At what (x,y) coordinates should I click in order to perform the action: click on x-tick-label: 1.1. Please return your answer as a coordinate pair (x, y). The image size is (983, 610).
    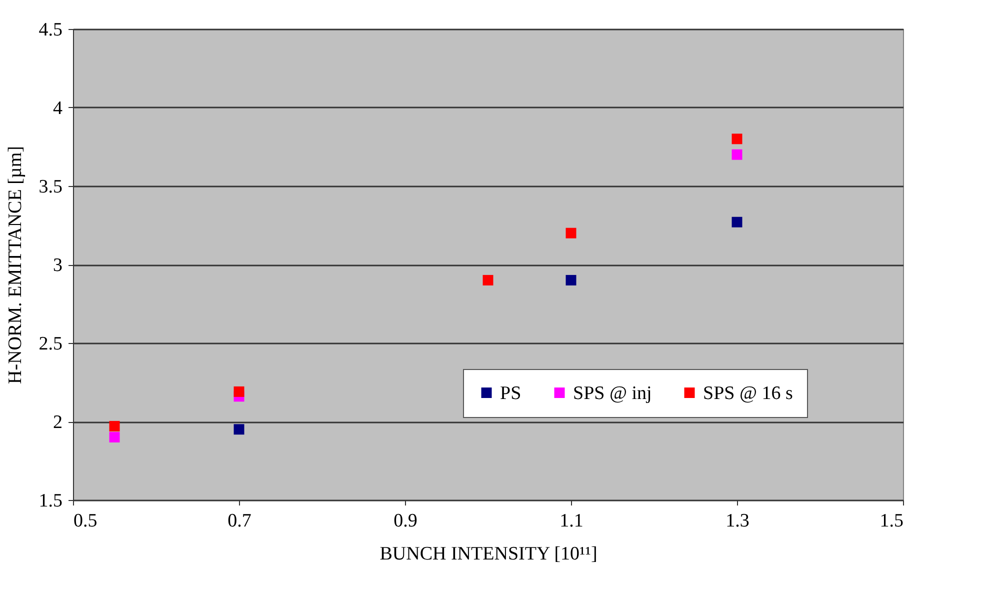
    Looking at the image, I should click on (572, 521).